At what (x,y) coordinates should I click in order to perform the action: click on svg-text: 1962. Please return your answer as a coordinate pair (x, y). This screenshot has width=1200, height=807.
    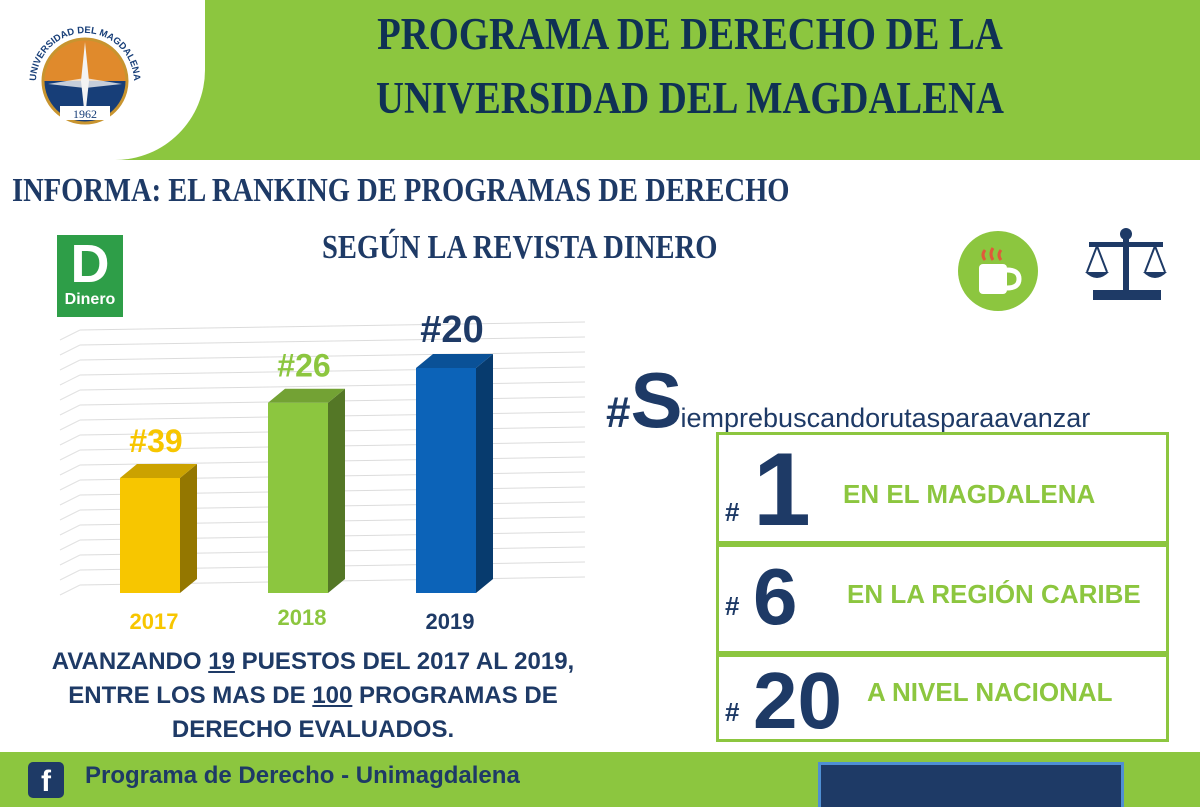
    Looking at the image, I should click on (85, 114).